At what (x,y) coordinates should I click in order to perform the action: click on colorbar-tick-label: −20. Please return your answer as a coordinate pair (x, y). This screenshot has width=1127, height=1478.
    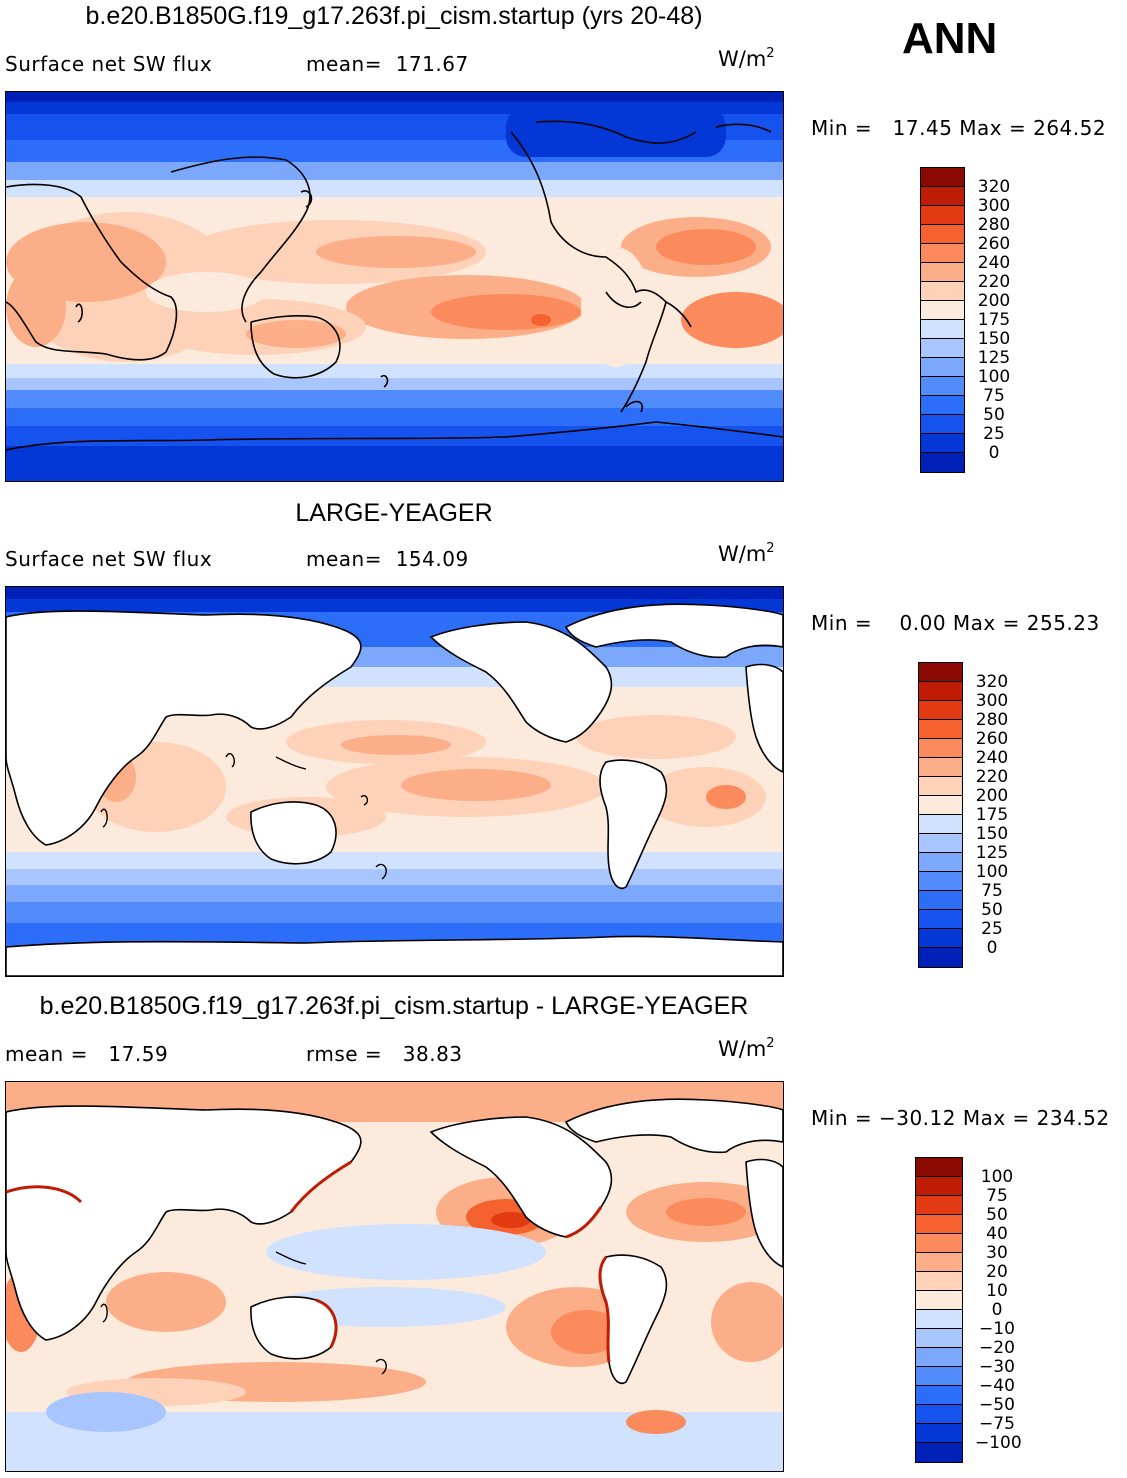
    Looking at the image, I should click on (997, 1348).